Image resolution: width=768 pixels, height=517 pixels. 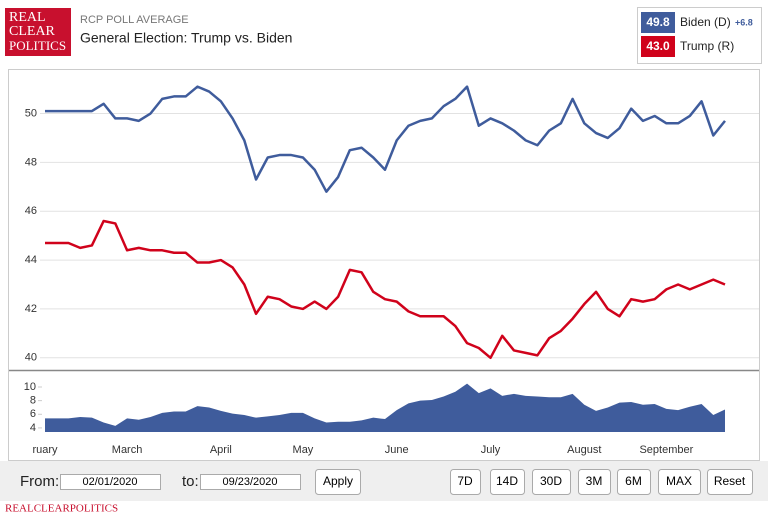 I want to click on logo, so click(x=38, y=32).